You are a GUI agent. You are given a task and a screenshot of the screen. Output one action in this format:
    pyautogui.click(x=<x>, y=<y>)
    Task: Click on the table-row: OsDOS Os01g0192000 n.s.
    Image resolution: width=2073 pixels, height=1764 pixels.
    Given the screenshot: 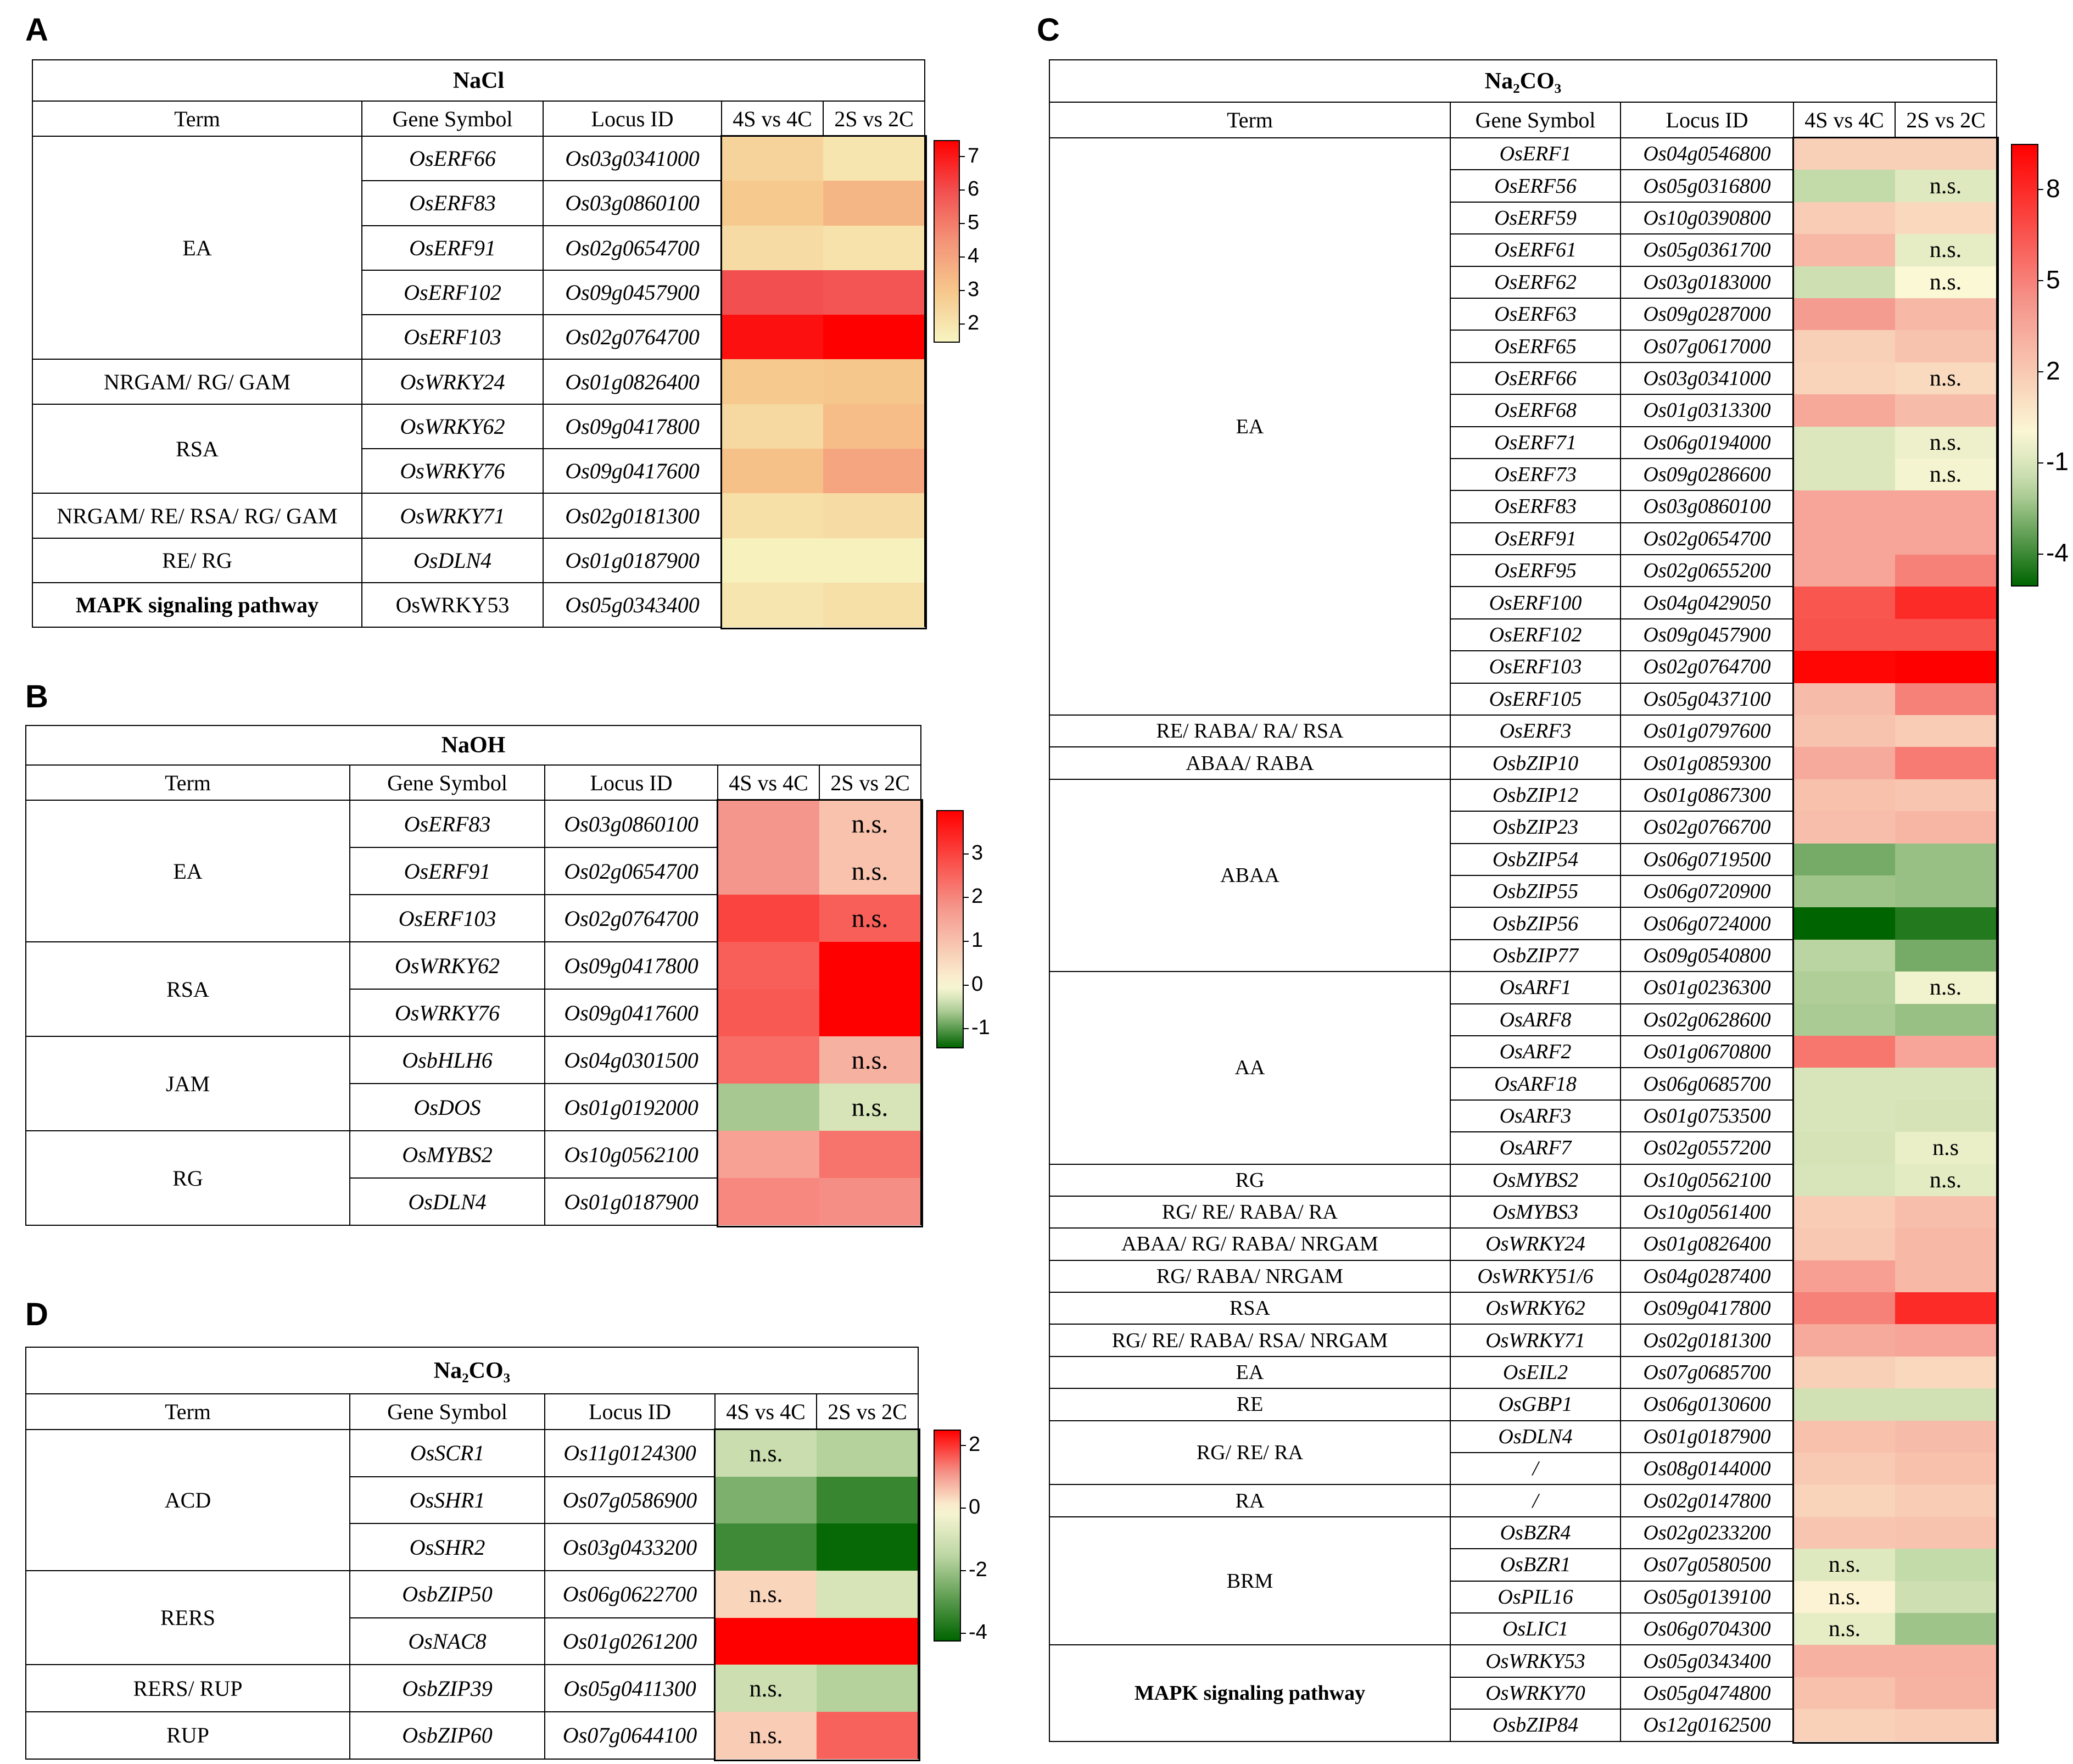 What is the action you would take?
    pyautogui.click(x=473, y=1107)
    